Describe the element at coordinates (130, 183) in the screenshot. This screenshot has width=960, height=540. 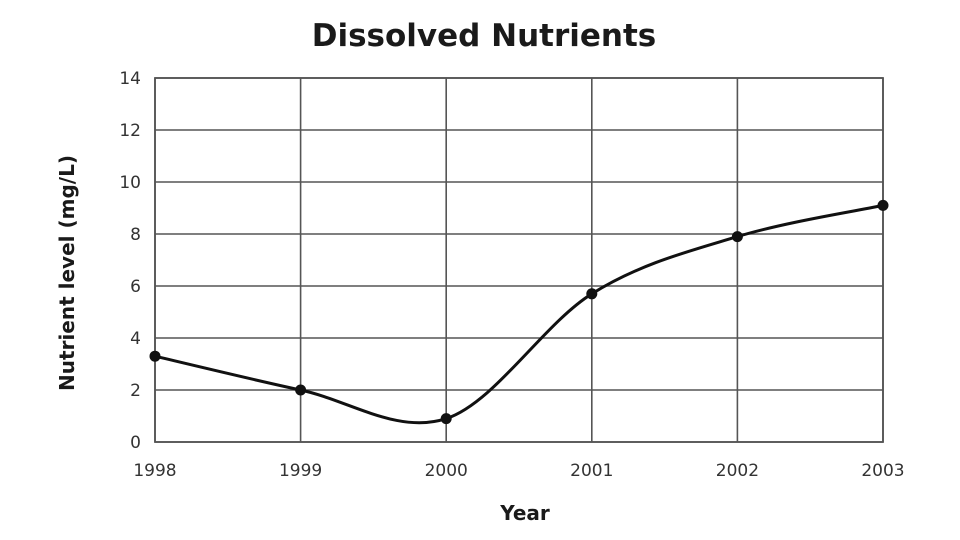
I see `y-tick-label: 10` at that location.